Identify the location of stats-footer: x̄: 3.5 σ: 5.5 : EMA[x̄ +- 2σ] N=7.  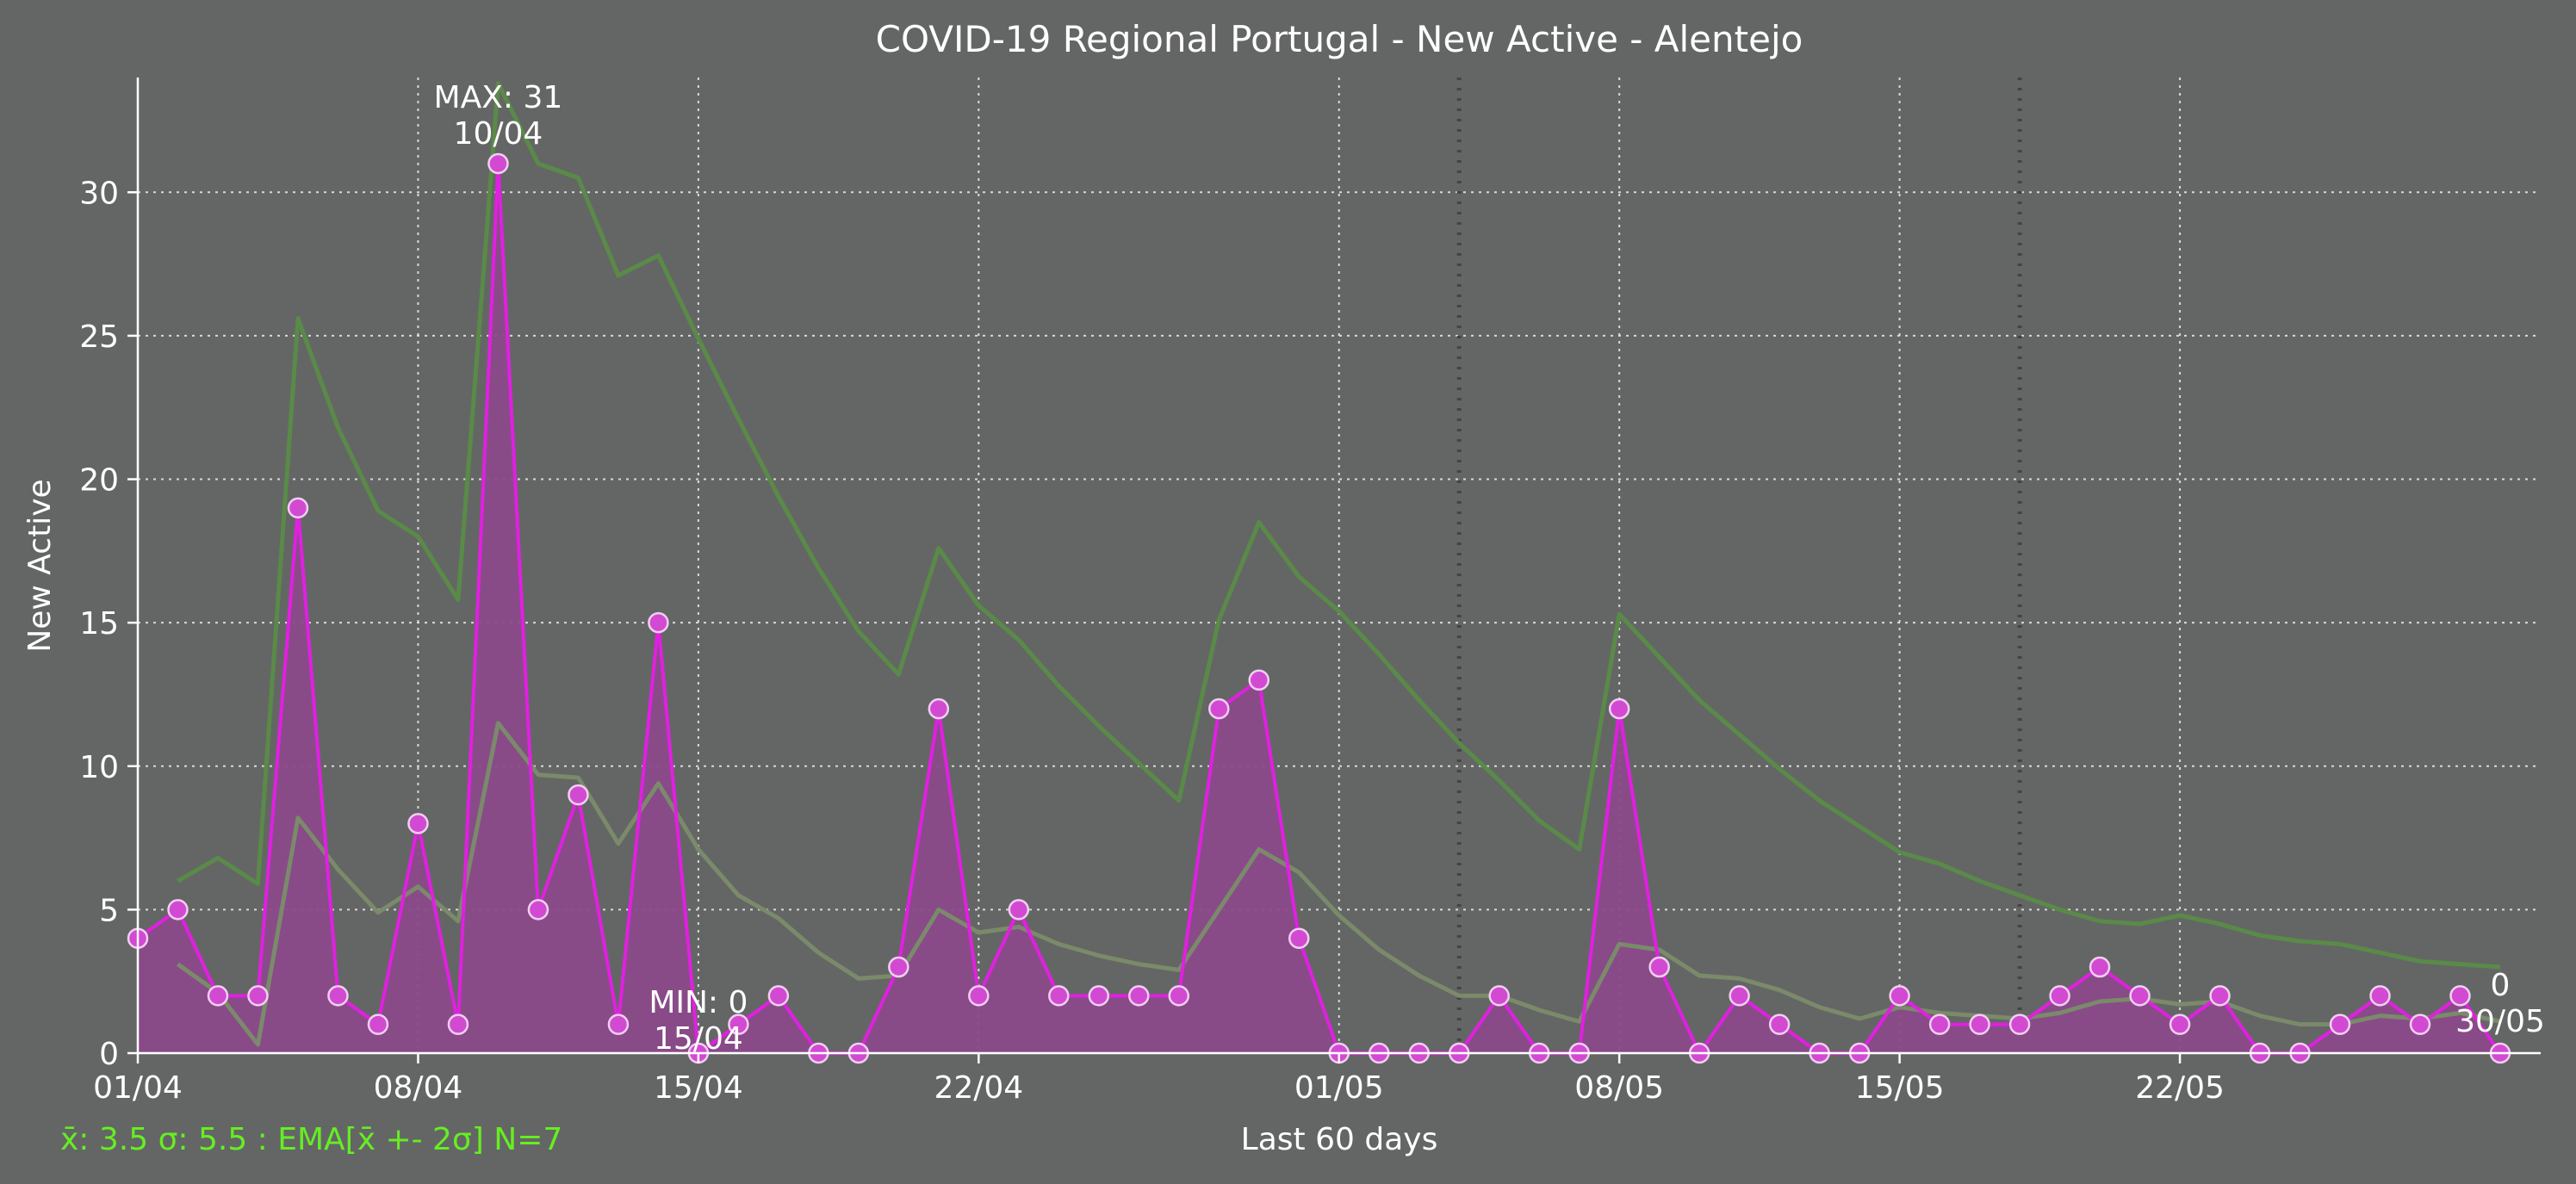
(311, 1139).